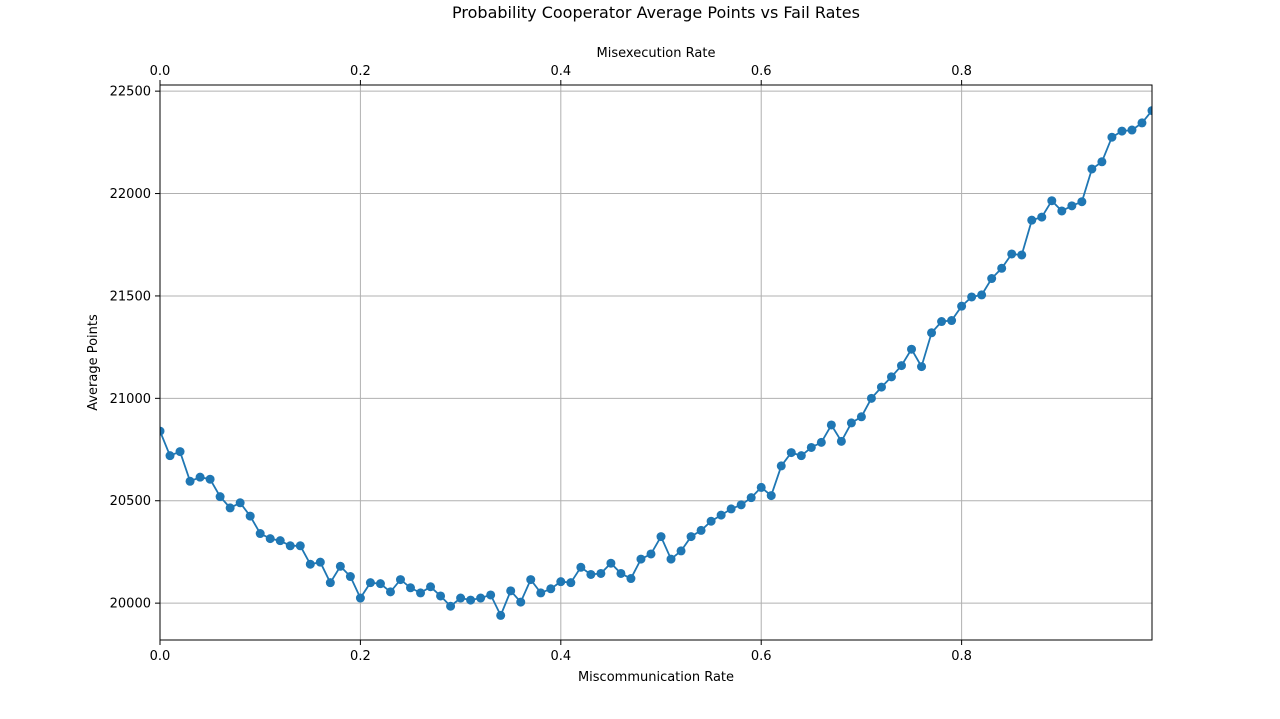 The width and height of the screenshot is (1280, 719). Describe the element at coordinates (130, 92) in the screenshot. I see `y-tick-label: 22500` at that location.